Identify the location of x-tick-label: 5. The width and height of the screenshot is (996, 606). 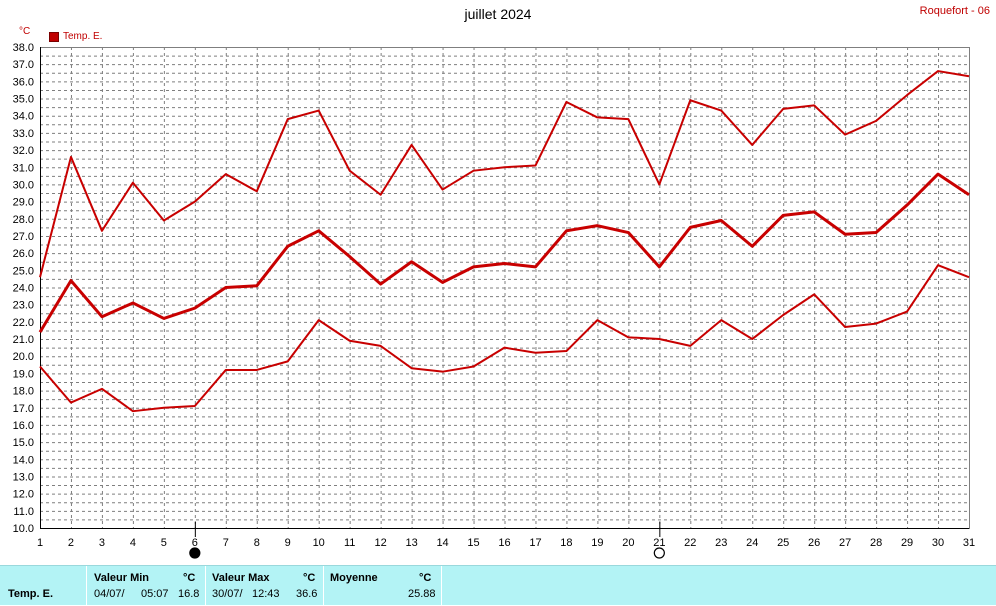
(164, 543).